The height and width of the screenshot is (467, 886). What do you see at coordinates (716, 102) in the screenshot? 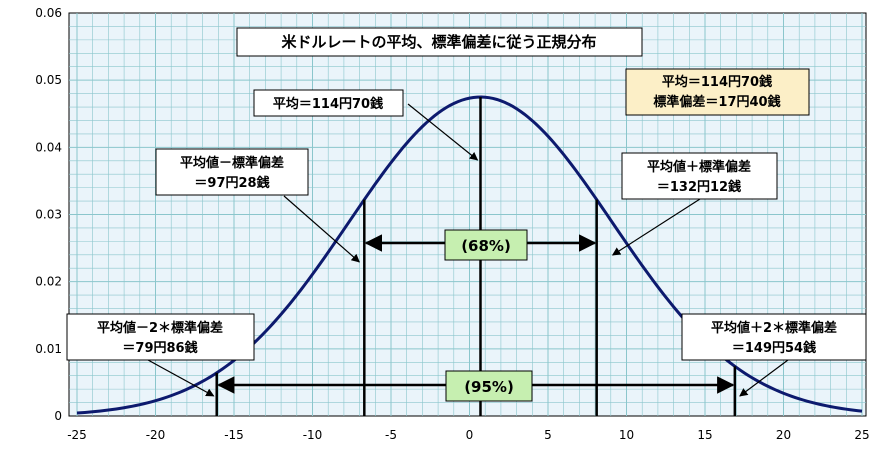
I see `legend-line-2: 標準偏差＝17円40銭` at bounding box center [716, 102].